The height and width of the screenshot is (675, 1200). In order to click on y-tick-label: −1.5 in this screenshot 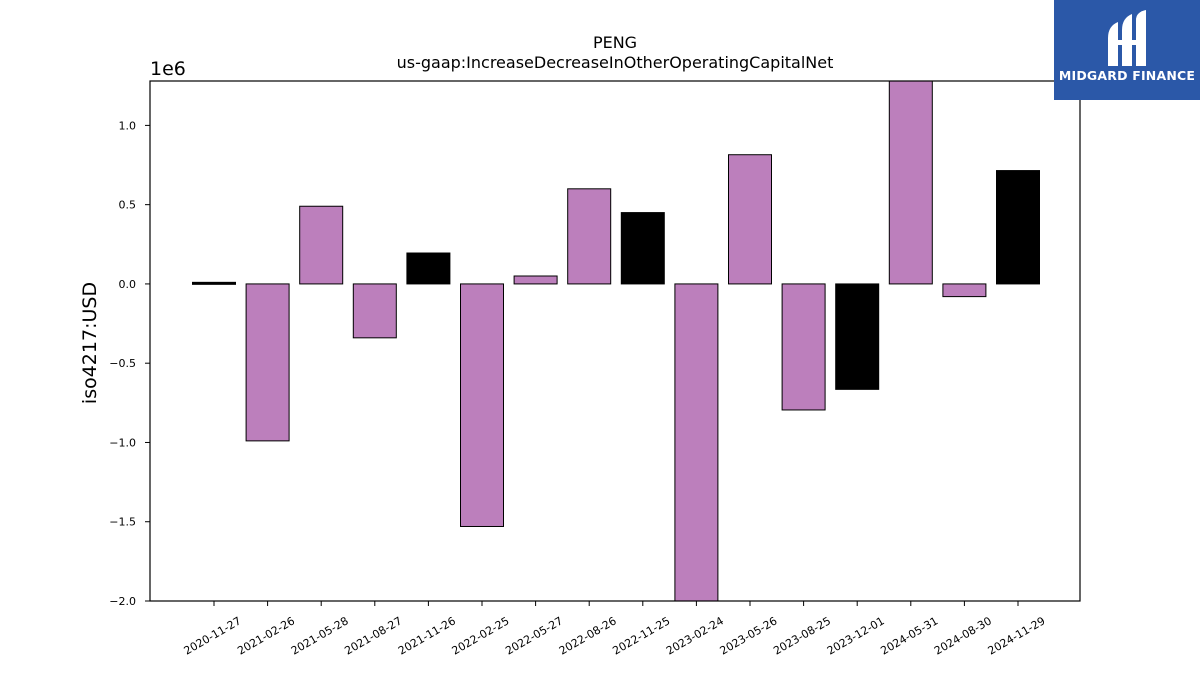, I will do `click(122, 522)`.